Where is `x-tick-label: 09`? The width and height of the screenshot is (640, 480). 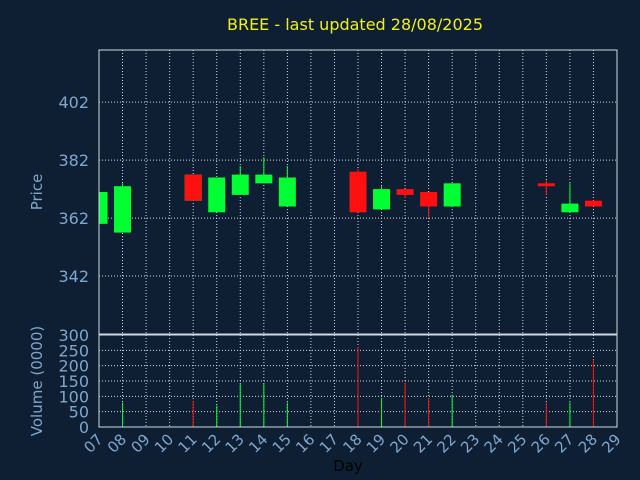 x-tick-label: 09 is located at coordinates (140, 443).